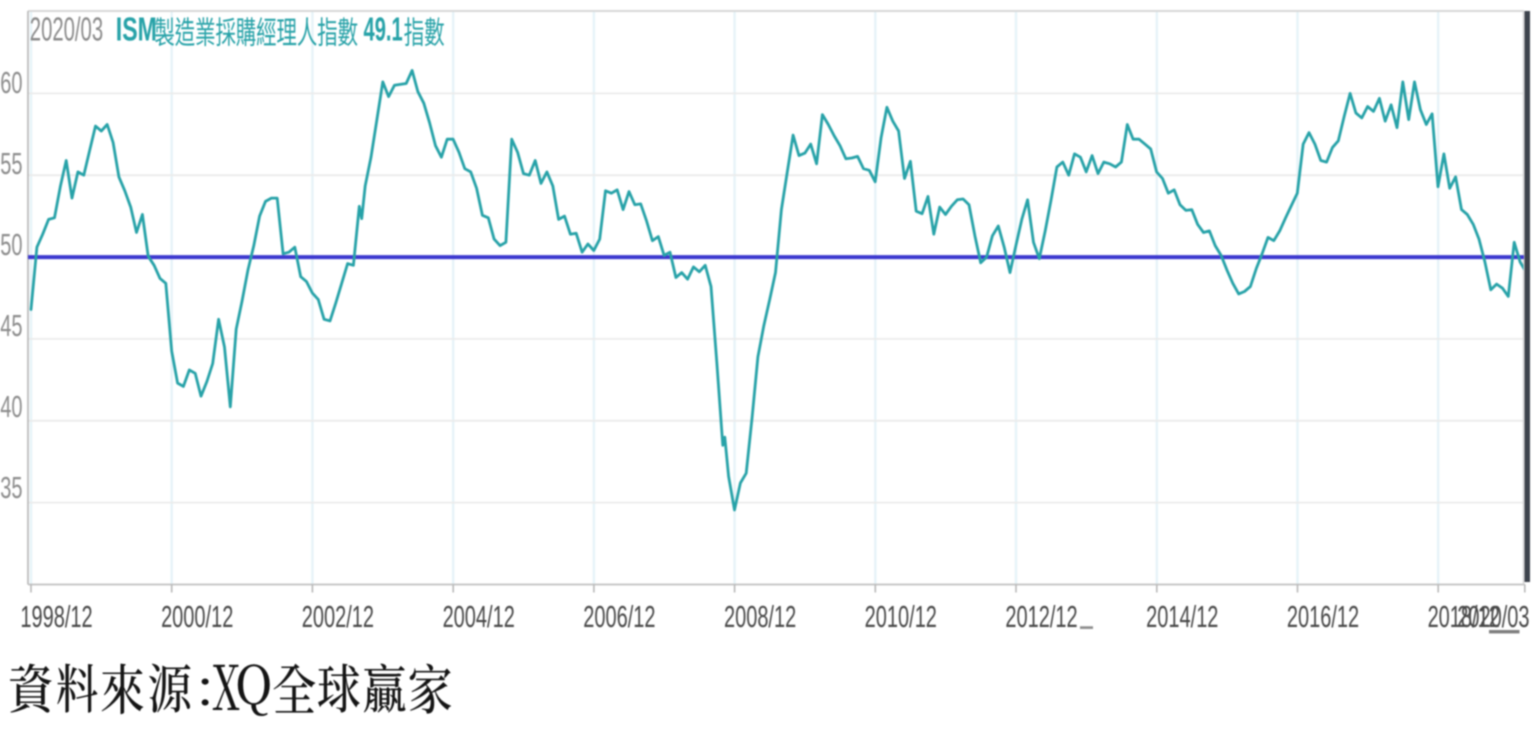  I want to click on svg-text: 50, so click(11, 245).